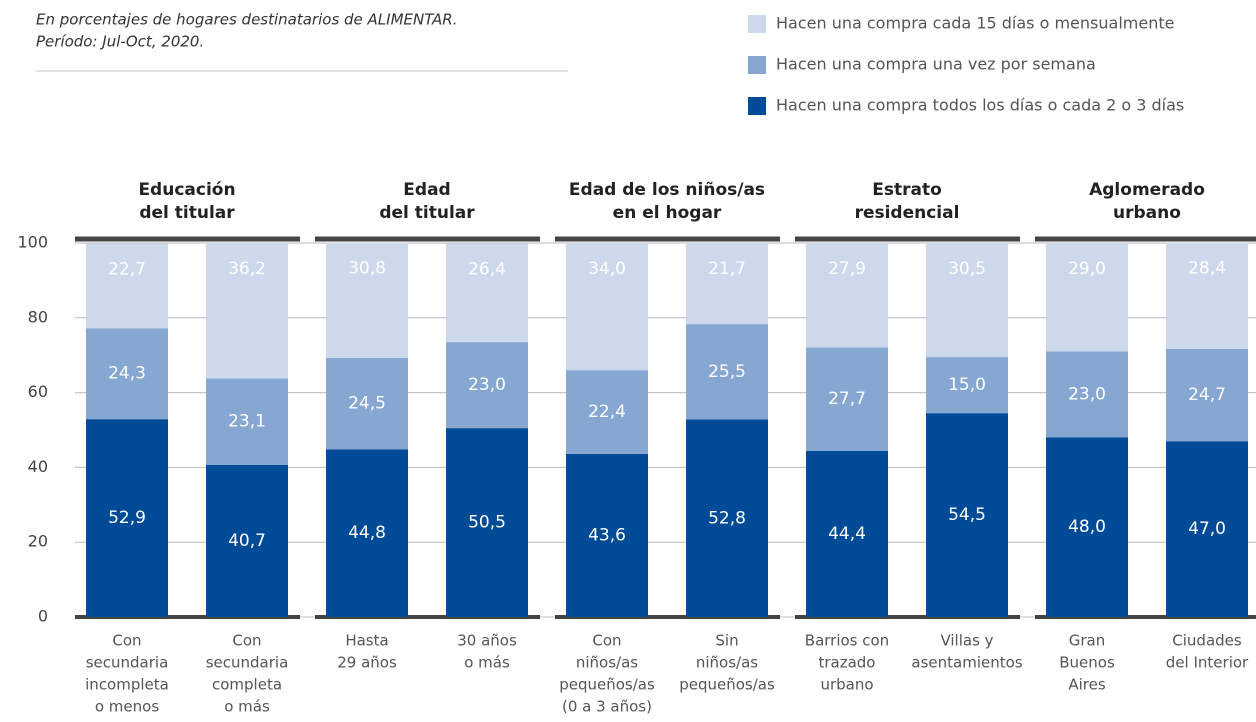 This screenshot has height=722, width=1256. What do you see at coordinates (846, 663) in the screenshot?
I see `x-tick-label: trazado` at bounding box center [846, 663].